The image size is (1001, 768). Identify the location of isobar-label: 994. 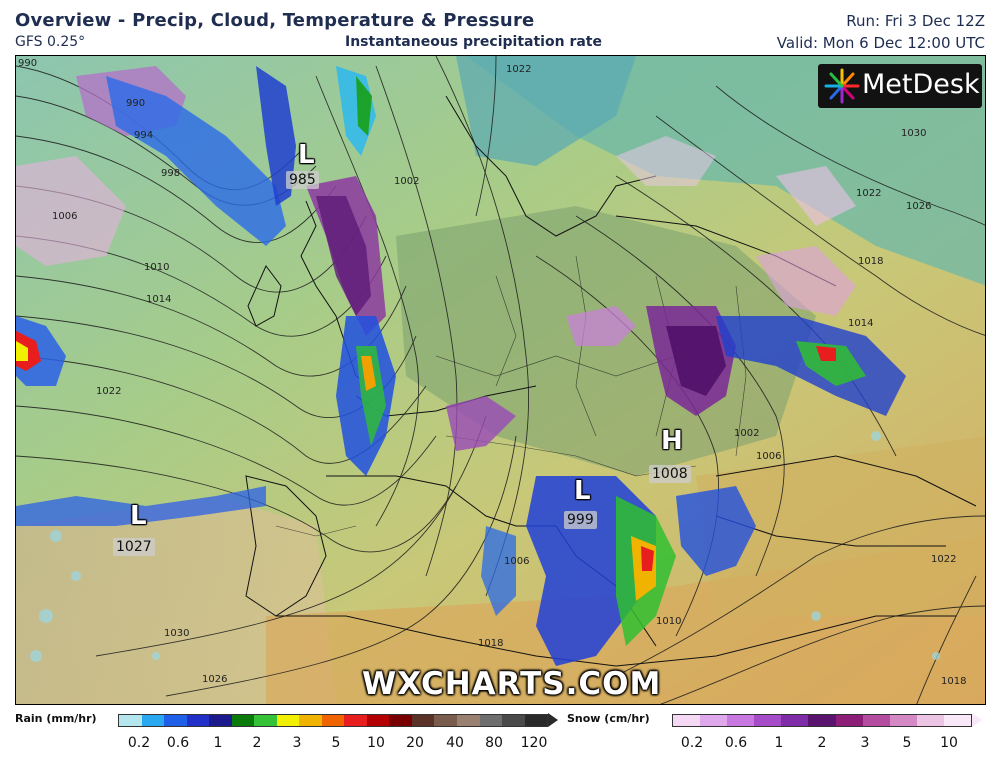
(144, 135).